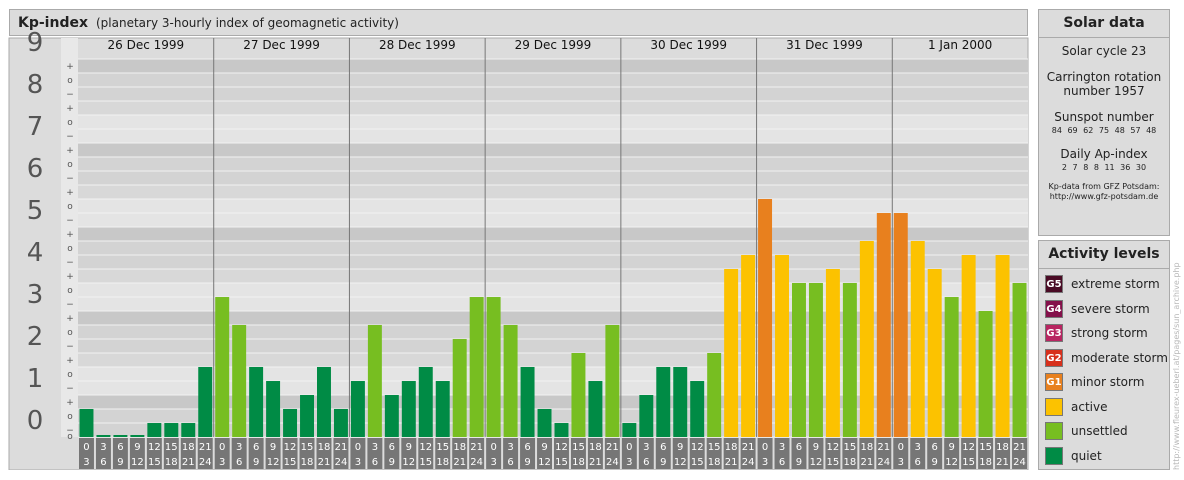 Image resolution: width=1184 pixels, height=480 pixels. Describe the element at coordinates (1115, 284) in the screenshot. I see `level-label: extreme storm` at that location.